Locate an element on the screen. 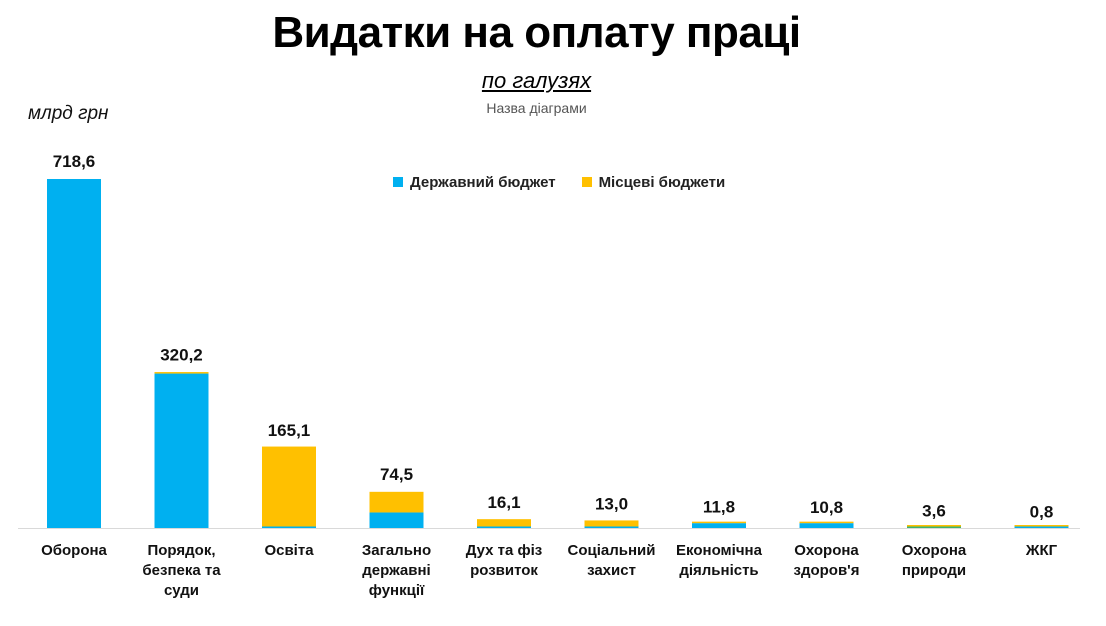 This screenshot has height=626, width=1106. unit-label: млрд грн is located at coordinates (68, 113).